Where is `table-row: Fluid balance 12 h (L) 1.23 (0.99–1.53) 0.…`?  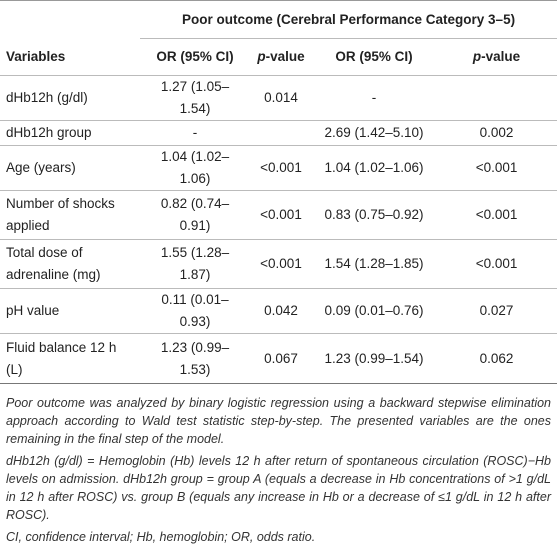 table-row: Fluid balance 12 h (L) 1.23 (0.99–1.53) 0.… is located at coordinates (278, 358).